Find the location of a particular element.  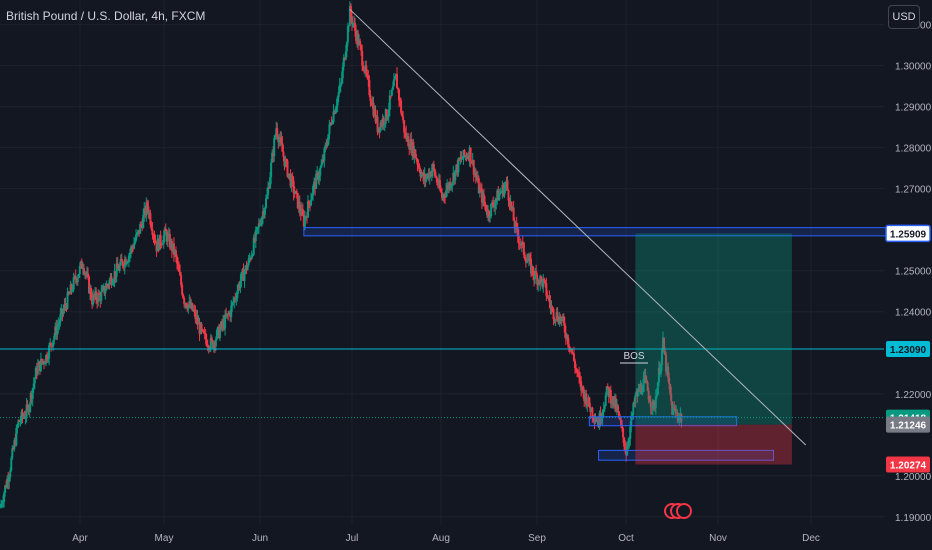

currency-button: USD is located at coordinates (904, 17).